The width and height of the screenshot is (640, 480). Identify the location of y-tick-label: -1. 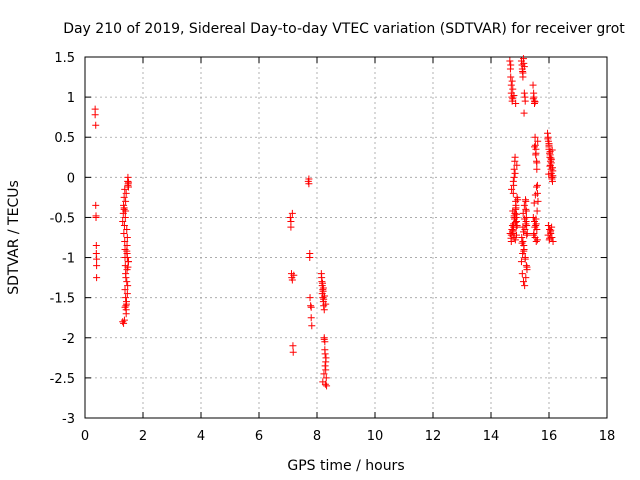
(68, 259).